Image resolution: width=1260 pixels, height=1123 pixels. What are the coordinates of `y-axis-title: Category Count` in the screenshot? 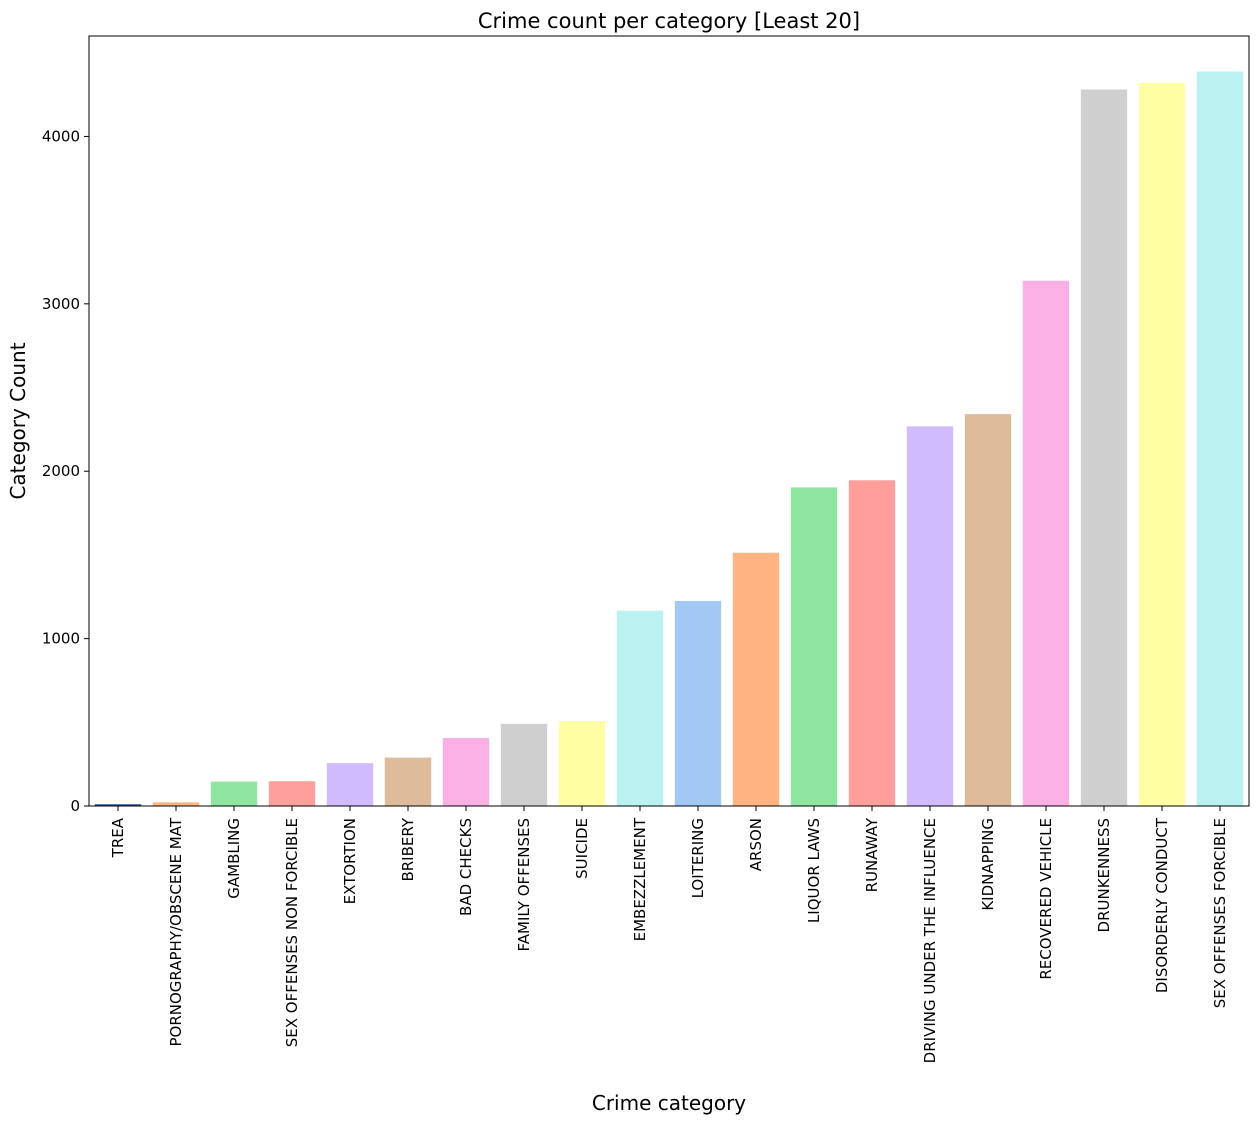 It's located at (18, 420).